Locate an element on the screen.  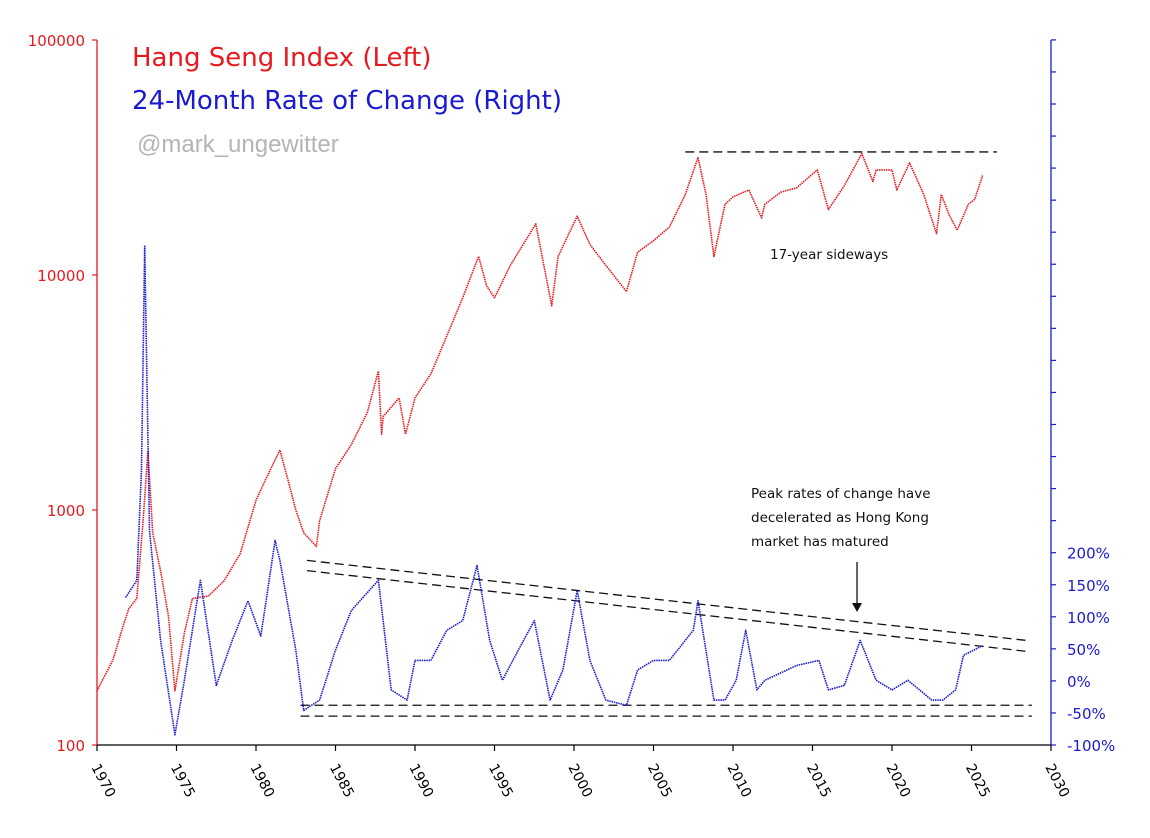
legend-left-series: Hang Seng Index (Left) is located at coordinates (282, 58).